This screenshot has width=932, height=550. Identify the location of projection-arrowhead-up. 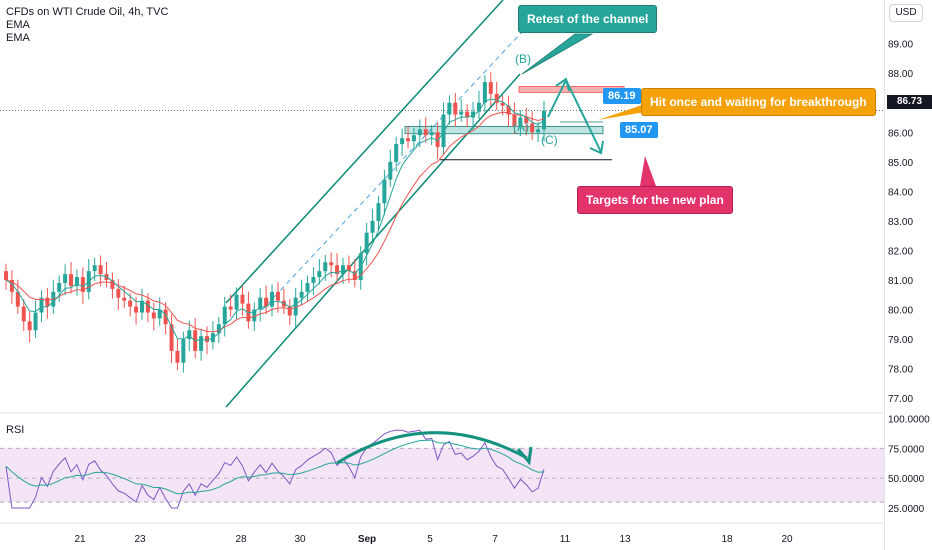
(562, 84).